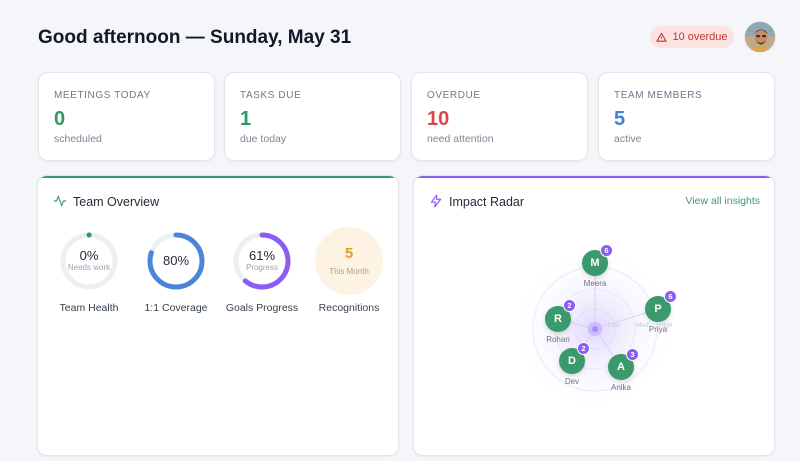  I want to click on node-name: Priya, so click(658, 329).